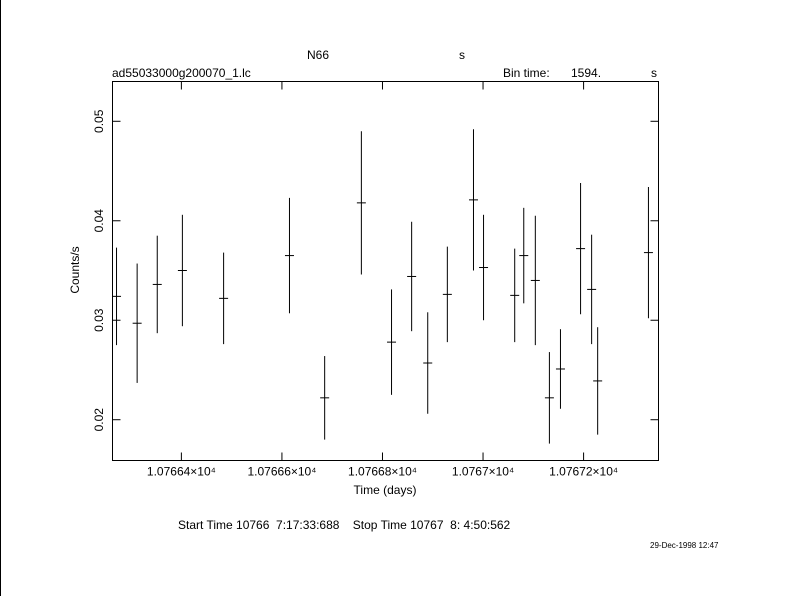  What do you see at coordinates (99, 320) in the screenshot?
I see `y-tick-label: 0.03` at bounding box center [99, 320].